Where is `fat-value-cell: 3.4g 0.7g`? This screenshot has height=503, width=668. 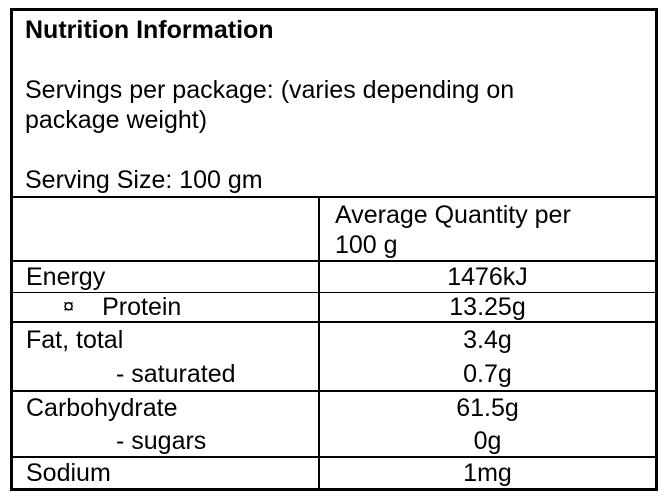
fat-value-cell: 3.4g 0.7g is located at coordinates (487, 356).